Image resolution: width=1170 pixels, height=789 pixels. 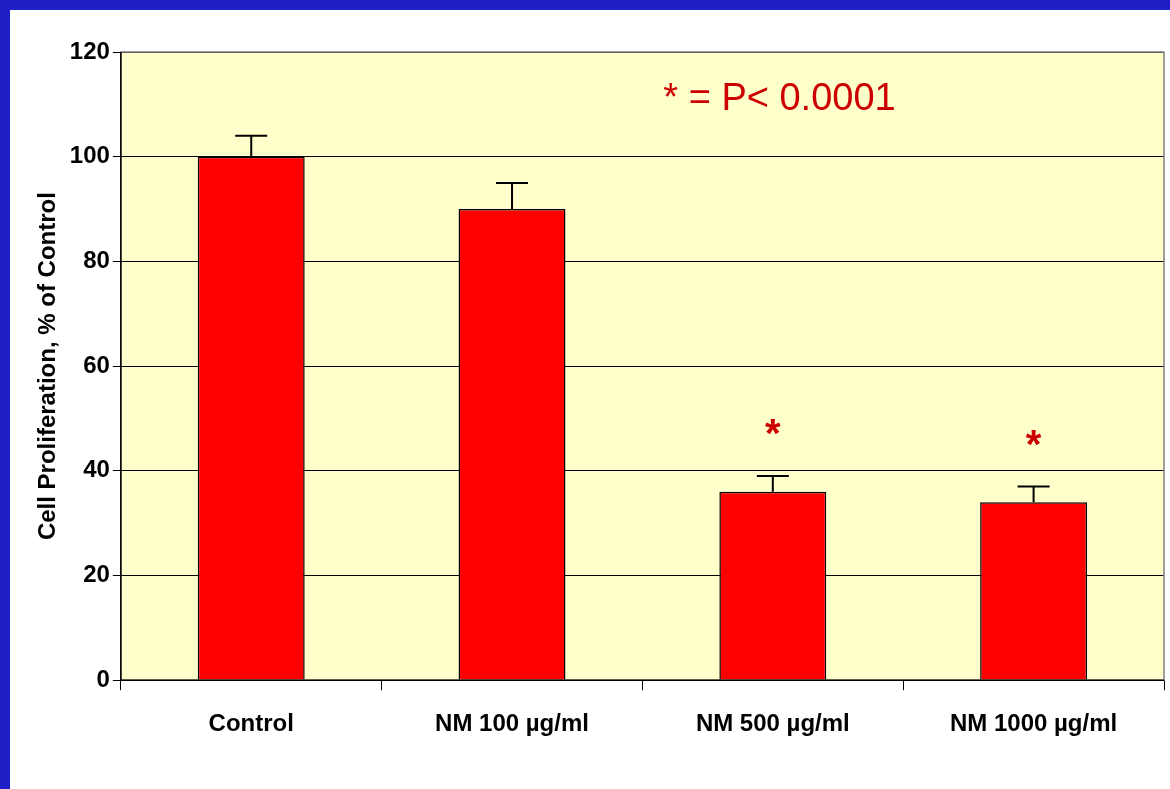 I want to click on x-tick-label: NM 100 µg/ml, so click(x=512, y=723).